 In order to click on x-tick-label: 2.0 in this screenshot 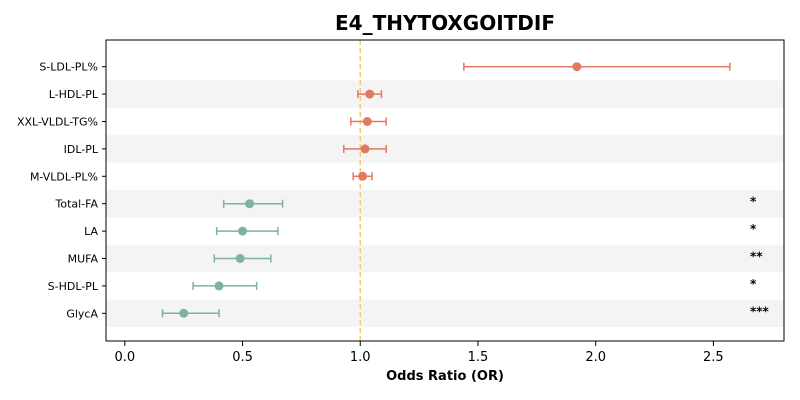, I will do `click(595, 357)`.